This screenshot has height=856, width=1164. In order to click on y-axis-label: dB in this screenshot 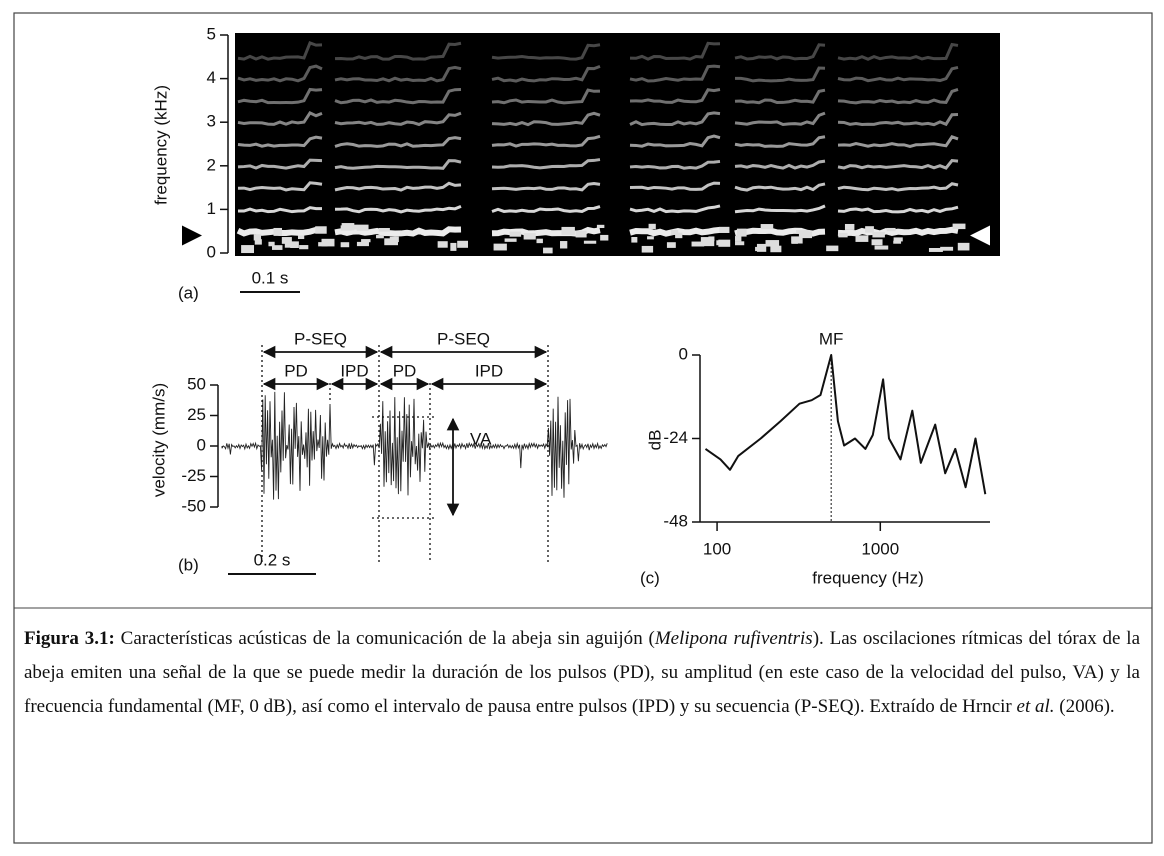, I will do `click(654, 440)`.